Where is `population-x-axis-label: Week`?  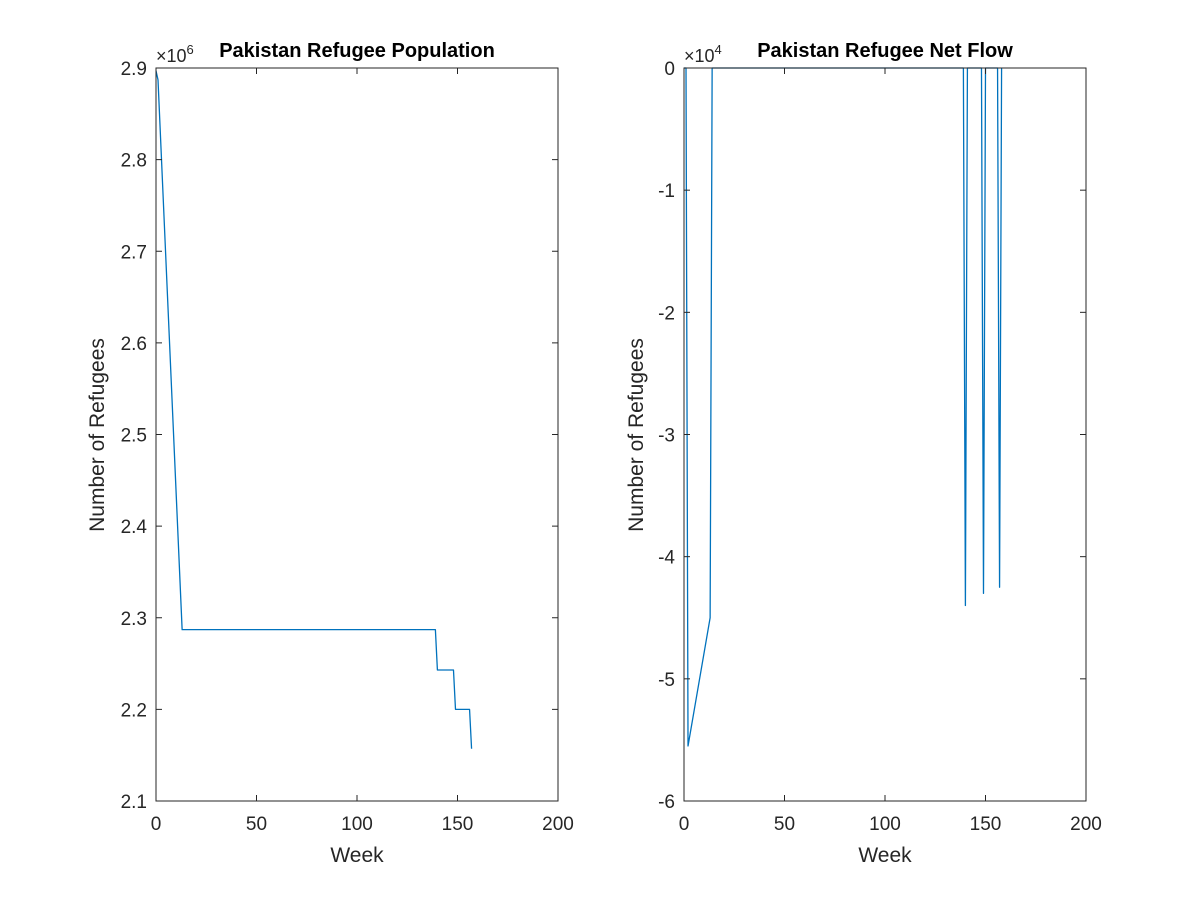
population-x-axis-label: Week is located at coordinates (357, 855).